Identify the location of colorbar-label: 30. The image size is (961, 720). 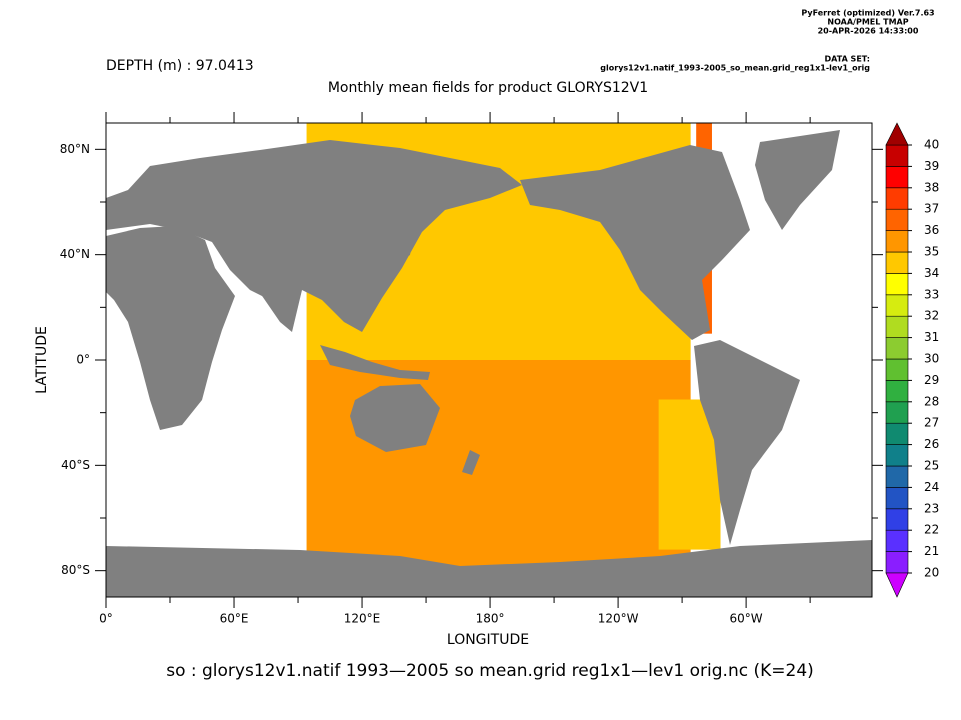
(931, 359).